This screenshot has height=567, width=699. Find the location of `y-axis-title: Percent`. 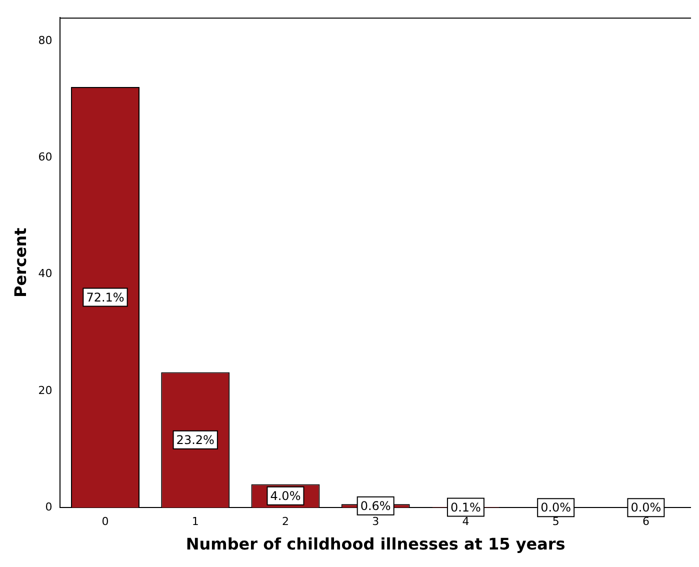

y-axis-title: Percent is located at coordinates (20, 262).